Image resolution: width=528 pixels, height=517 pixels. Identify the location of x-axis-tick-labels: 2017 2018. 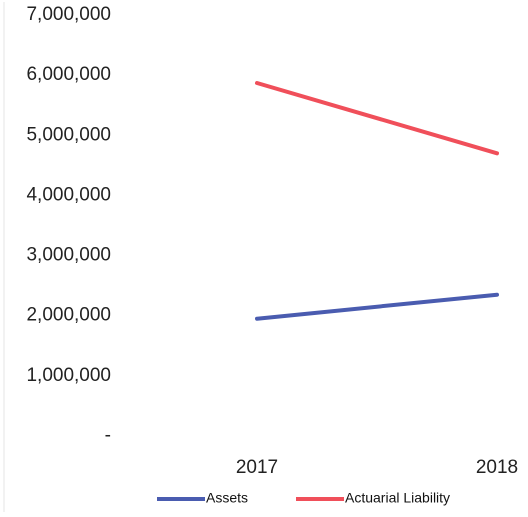
(377, 467).